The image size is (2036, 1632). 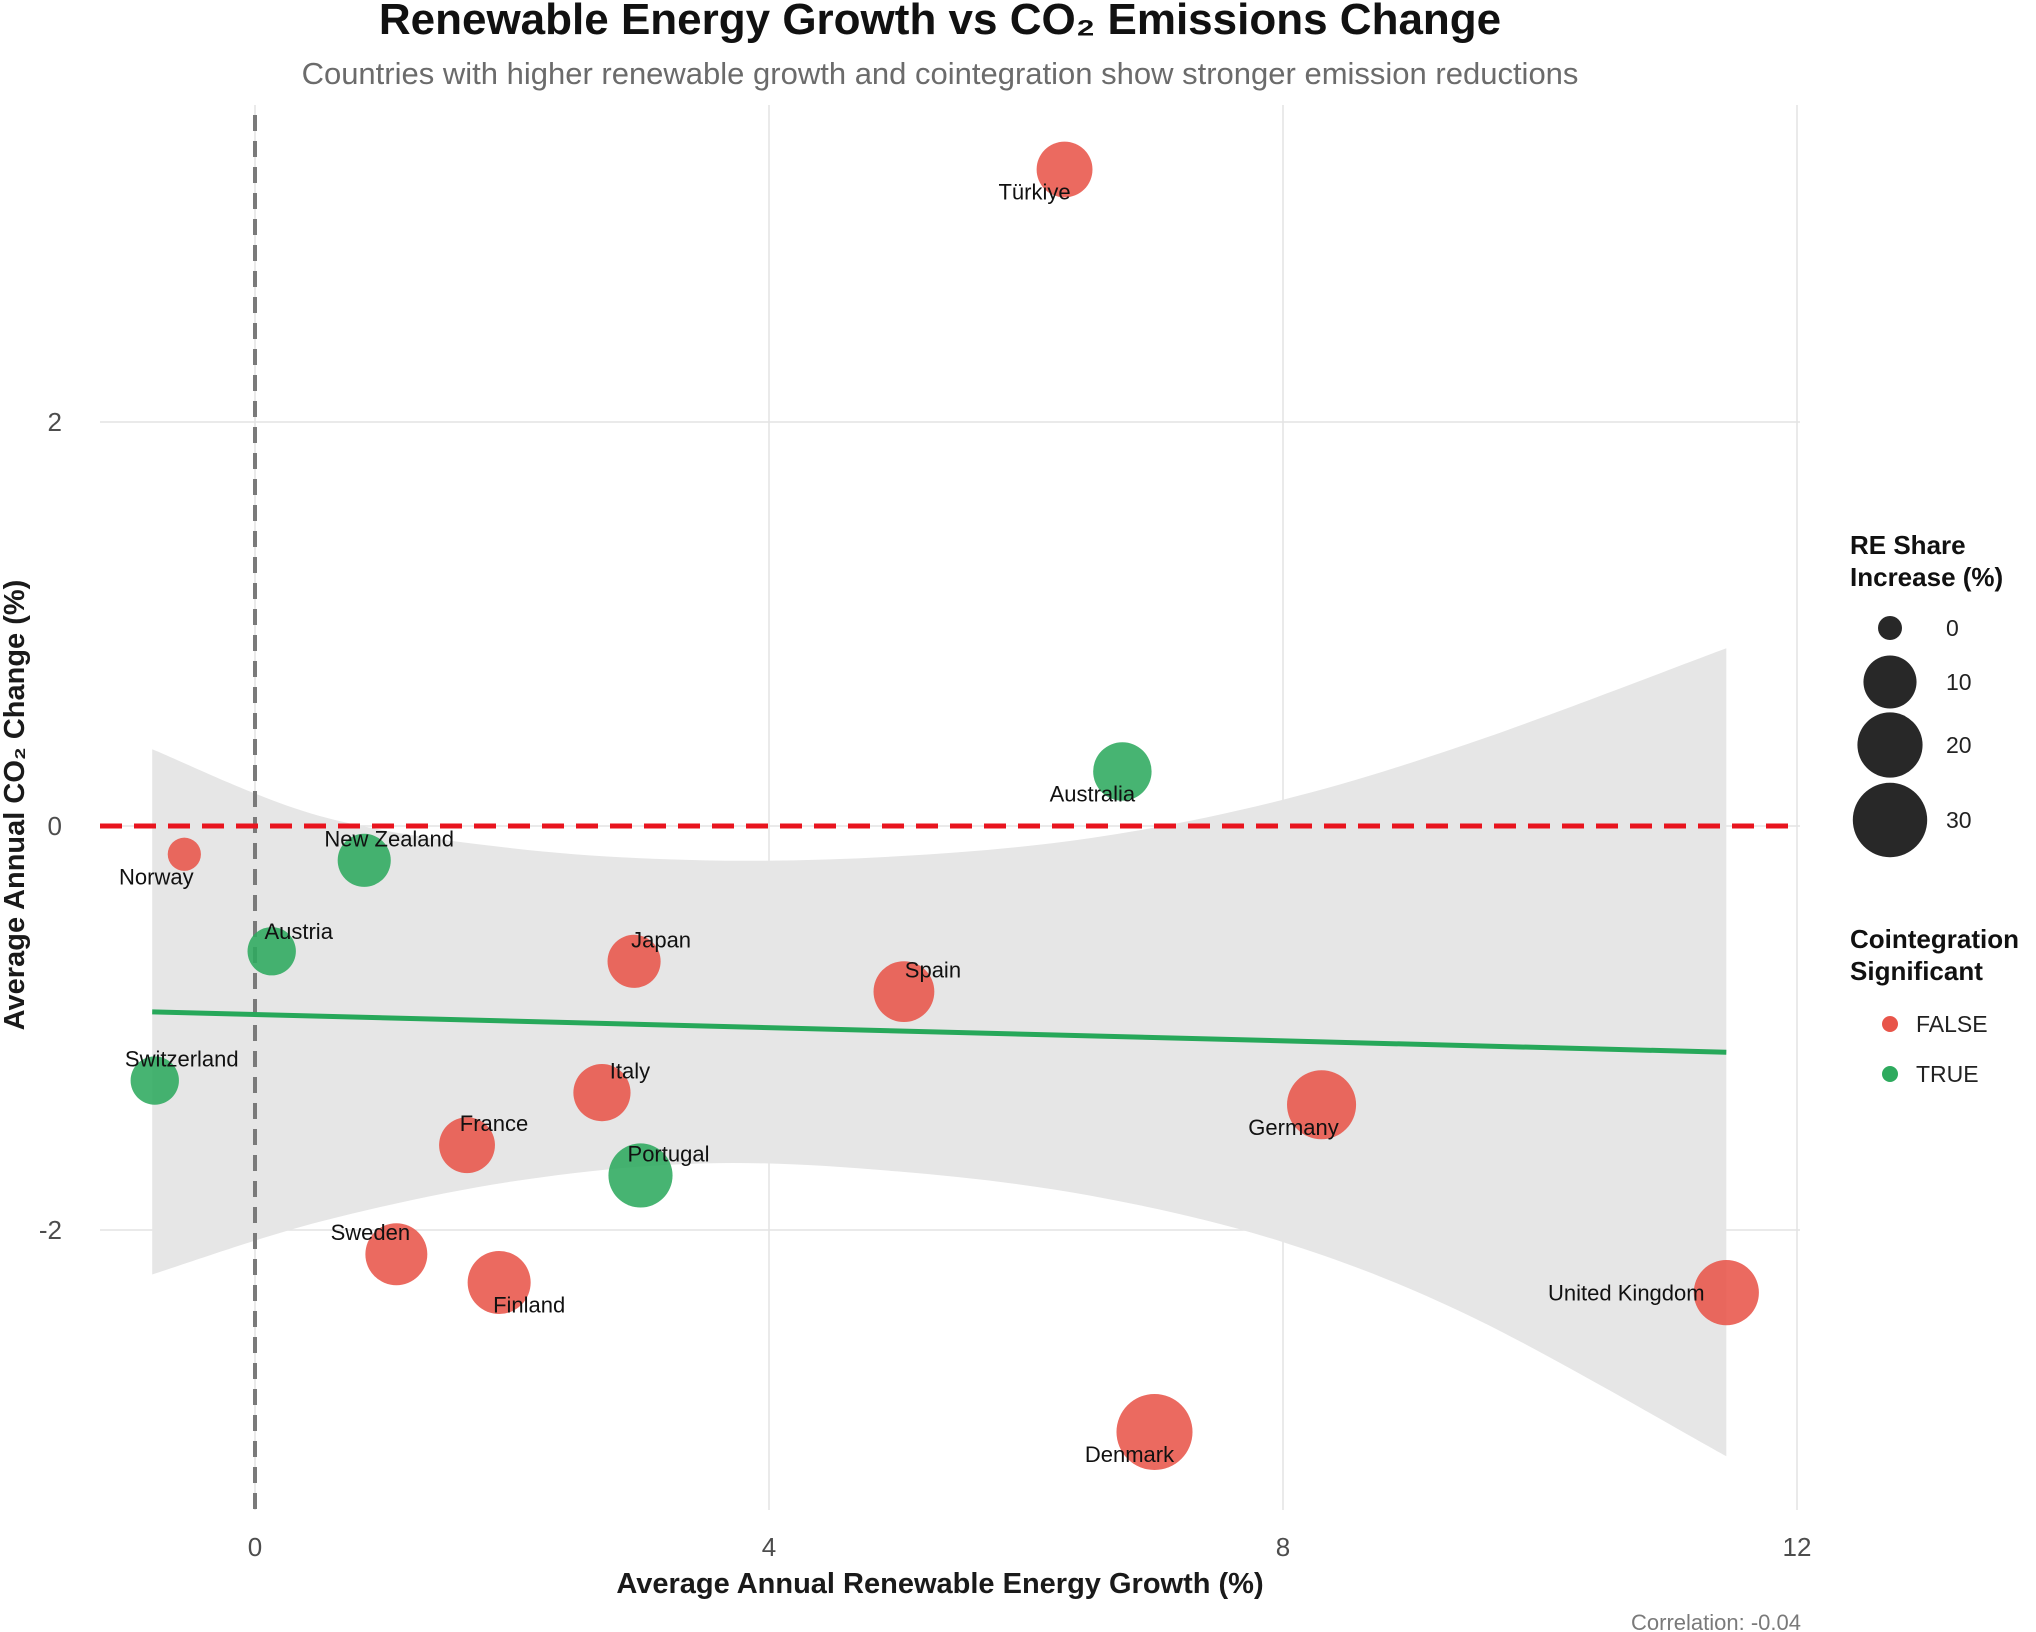 What do you see at coordinates (1716, 1621) in the screenshot?
I see `correlation-caption: Correlation: -0.04` at bounding box center [1716, 1621].